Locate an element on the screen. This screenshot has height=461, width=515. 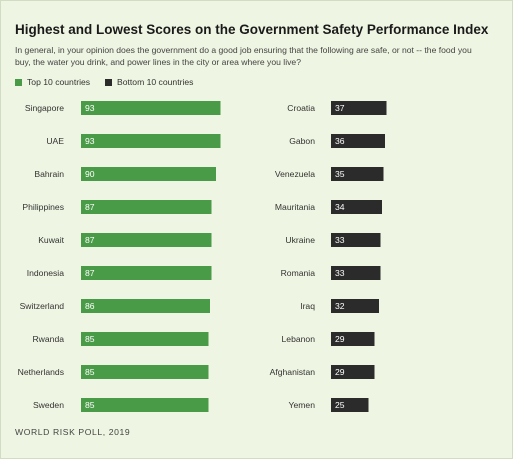
legend-swatch-top is located at coordinates (18, 82).